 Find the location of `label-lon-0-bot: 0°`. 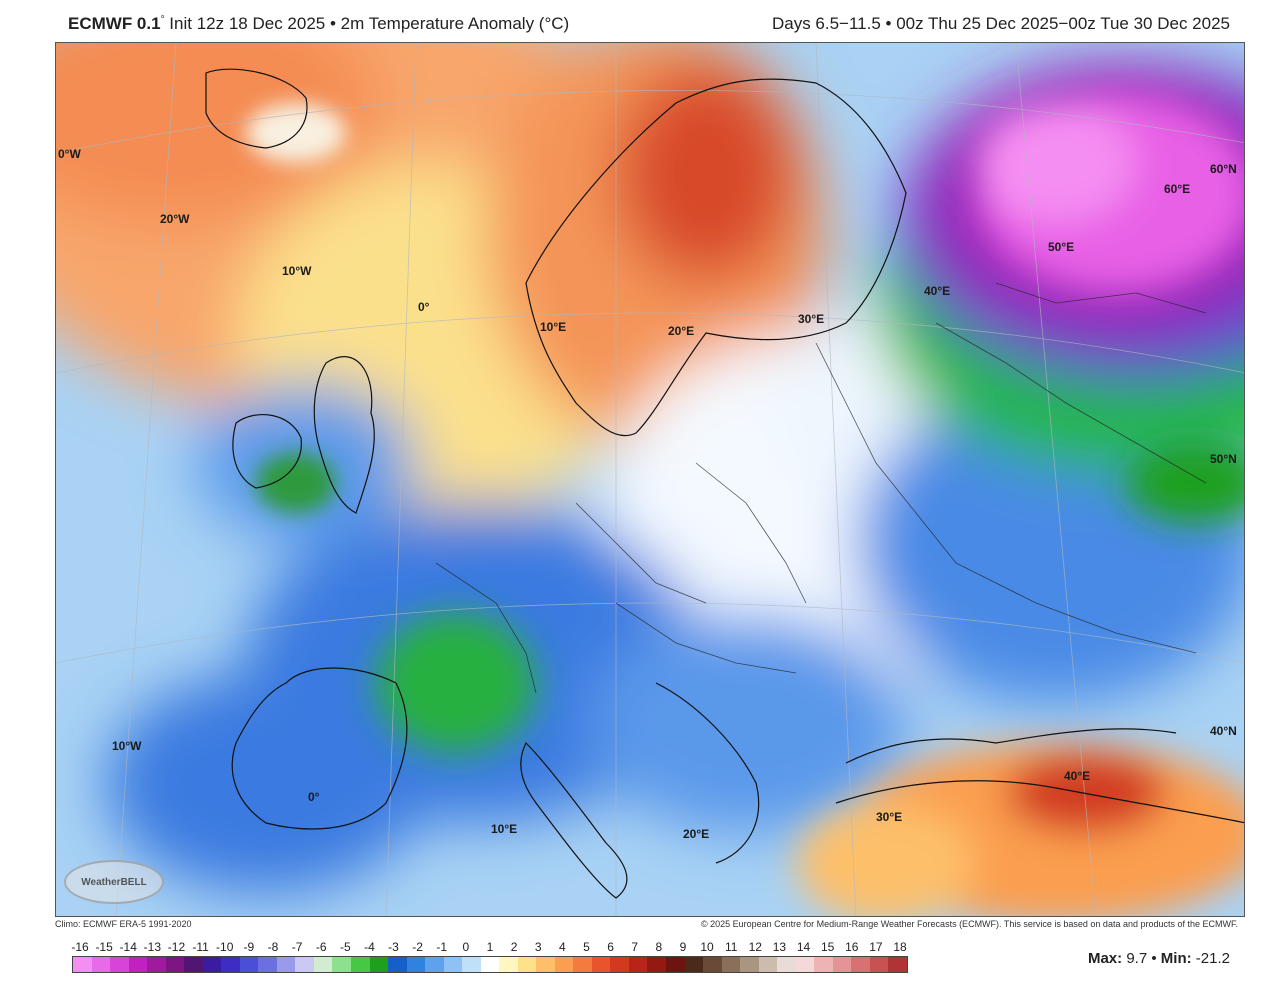

label-lon-0-bot: 0° is located at coordinates (314, 797).